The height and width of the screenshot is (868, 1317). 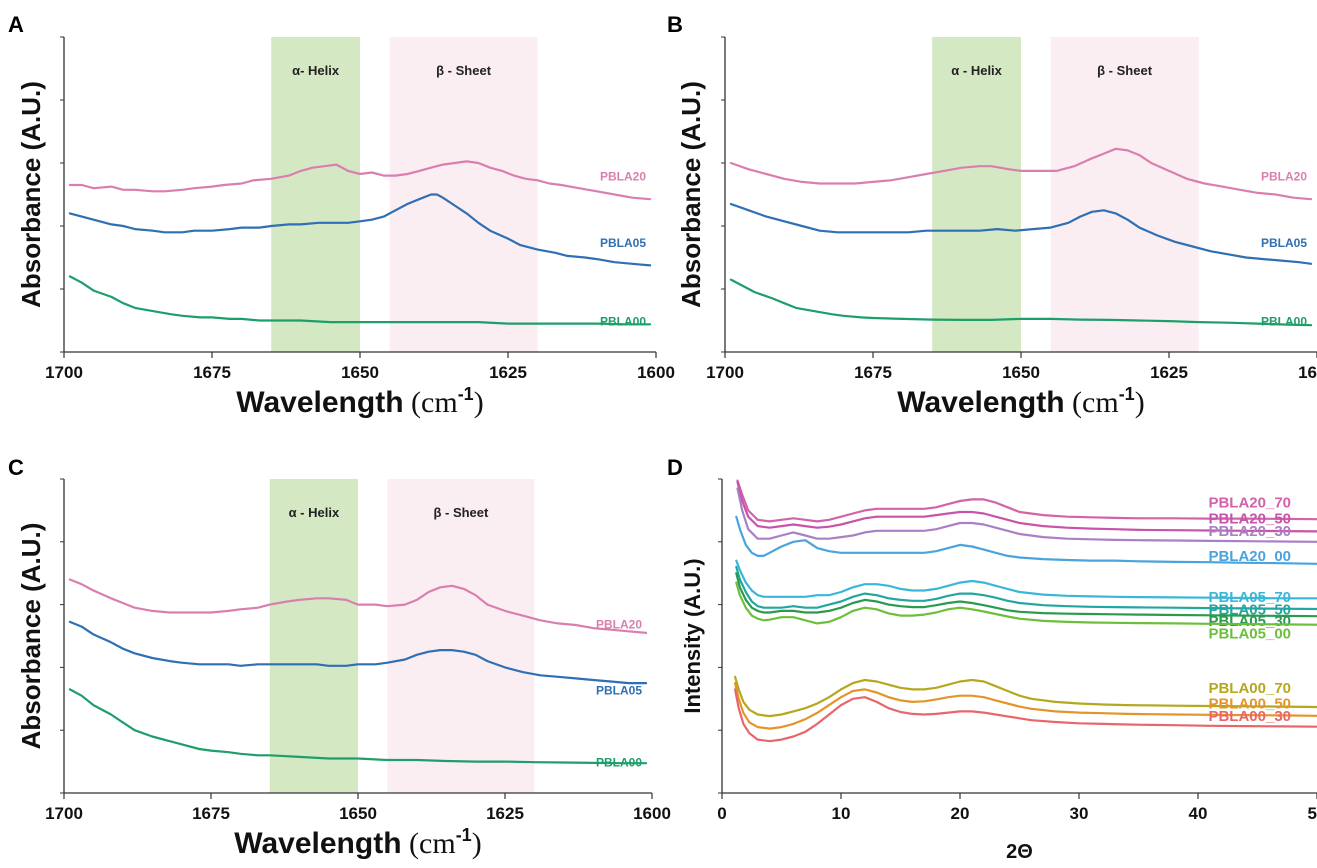 I want to click on x-tick-label: 10, so click(x=841, y=813).